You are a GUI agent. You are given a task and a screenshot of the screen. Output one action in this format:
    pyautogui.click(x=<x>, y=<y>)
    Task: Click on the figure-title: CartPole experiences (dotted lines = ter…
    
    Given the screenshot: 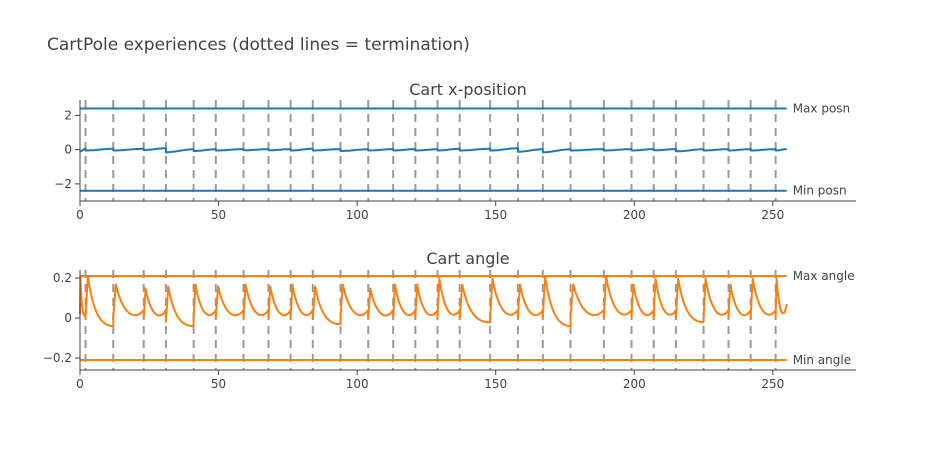 What is the action you would take?
    pyautogui.click(x=258, y=45)
    